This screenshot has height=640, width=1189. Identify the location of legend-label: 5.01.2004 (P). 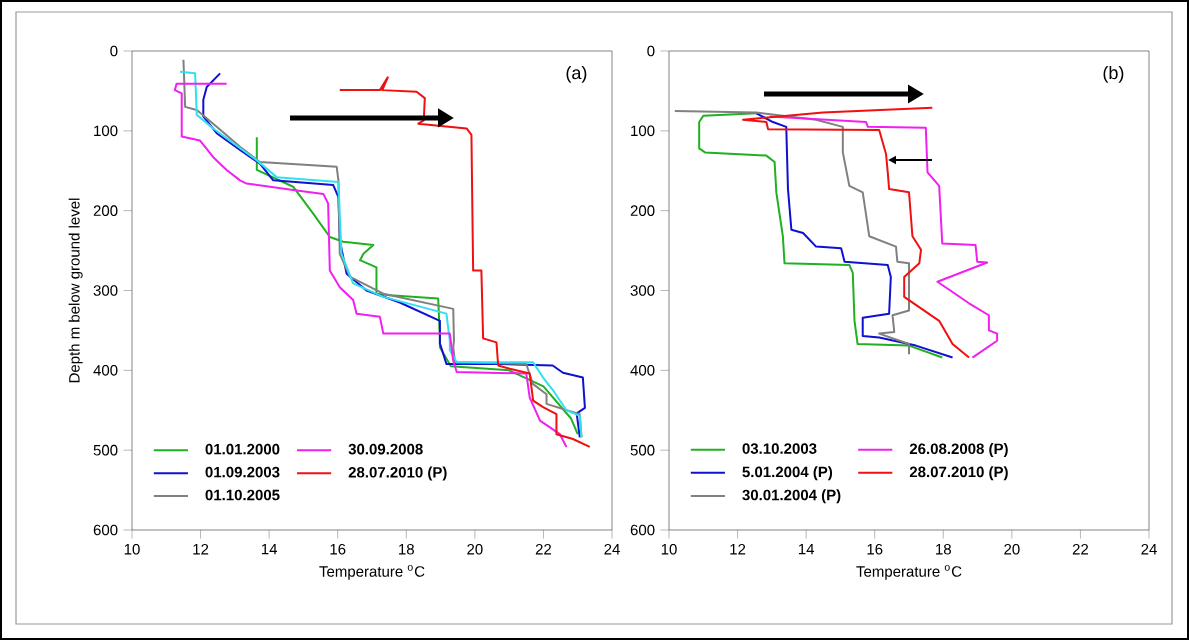
(787, 473).